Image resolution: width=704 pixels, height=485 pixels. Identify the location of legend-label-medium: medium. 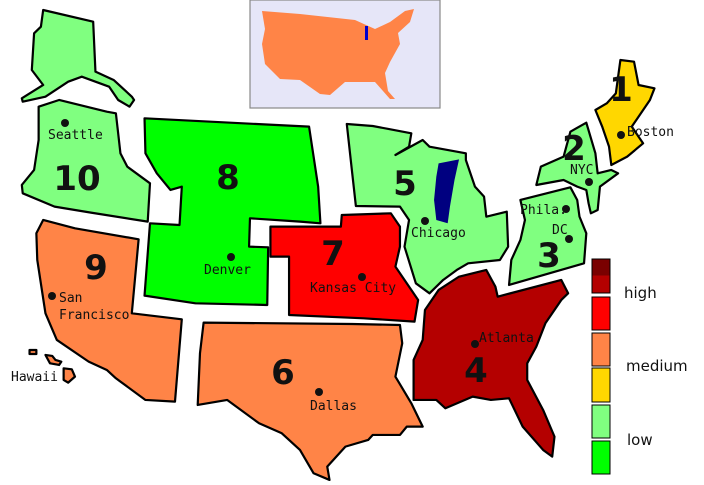
(657, 366).